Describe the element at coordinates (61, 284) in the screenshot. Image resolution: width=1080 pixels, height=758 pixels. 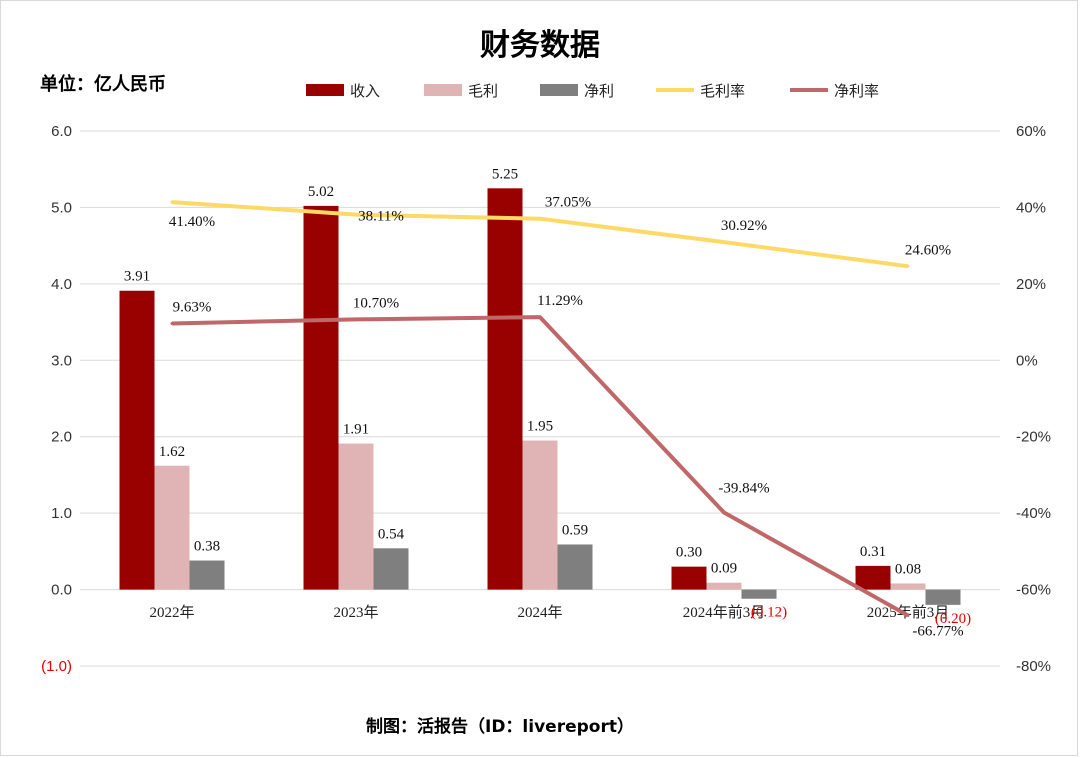
I see `y-left-tick-label: 4.0` at that location.